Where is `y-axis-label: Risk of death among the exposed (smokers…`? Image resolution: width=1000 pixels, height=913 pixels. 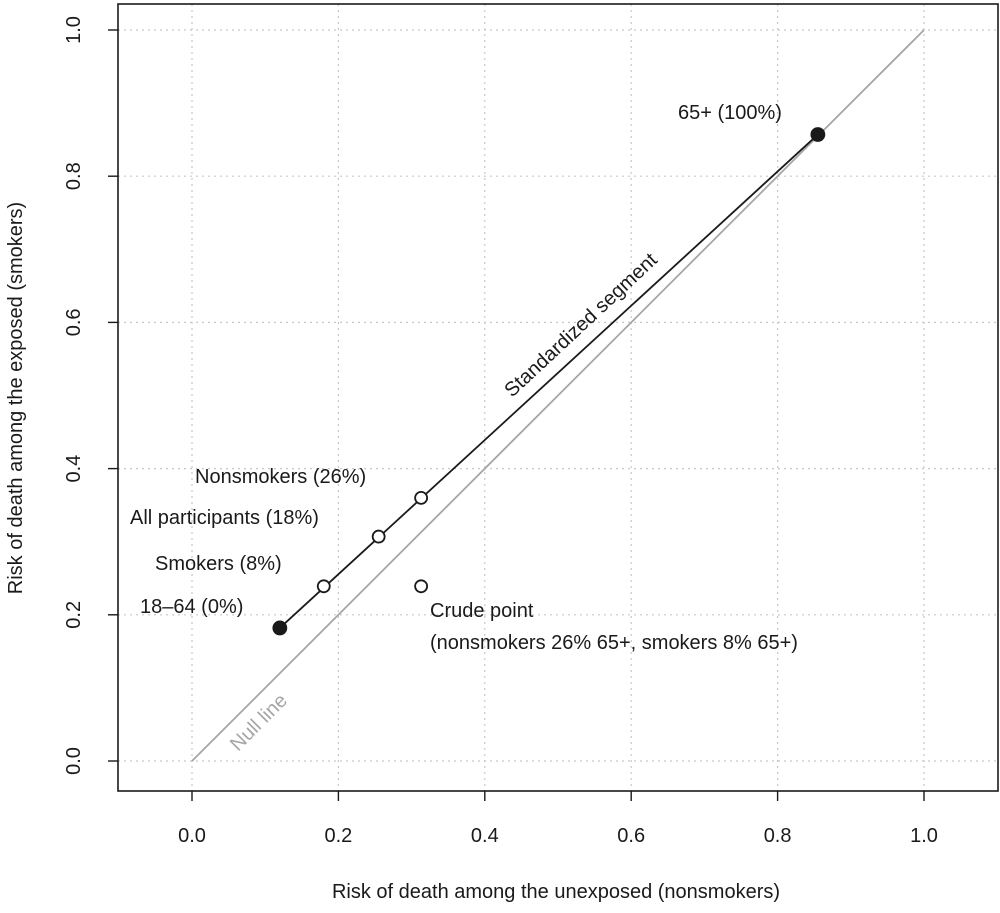 y-axis-label: Risk of death among the exposed (smokers… is located at coordinates (16, 398).